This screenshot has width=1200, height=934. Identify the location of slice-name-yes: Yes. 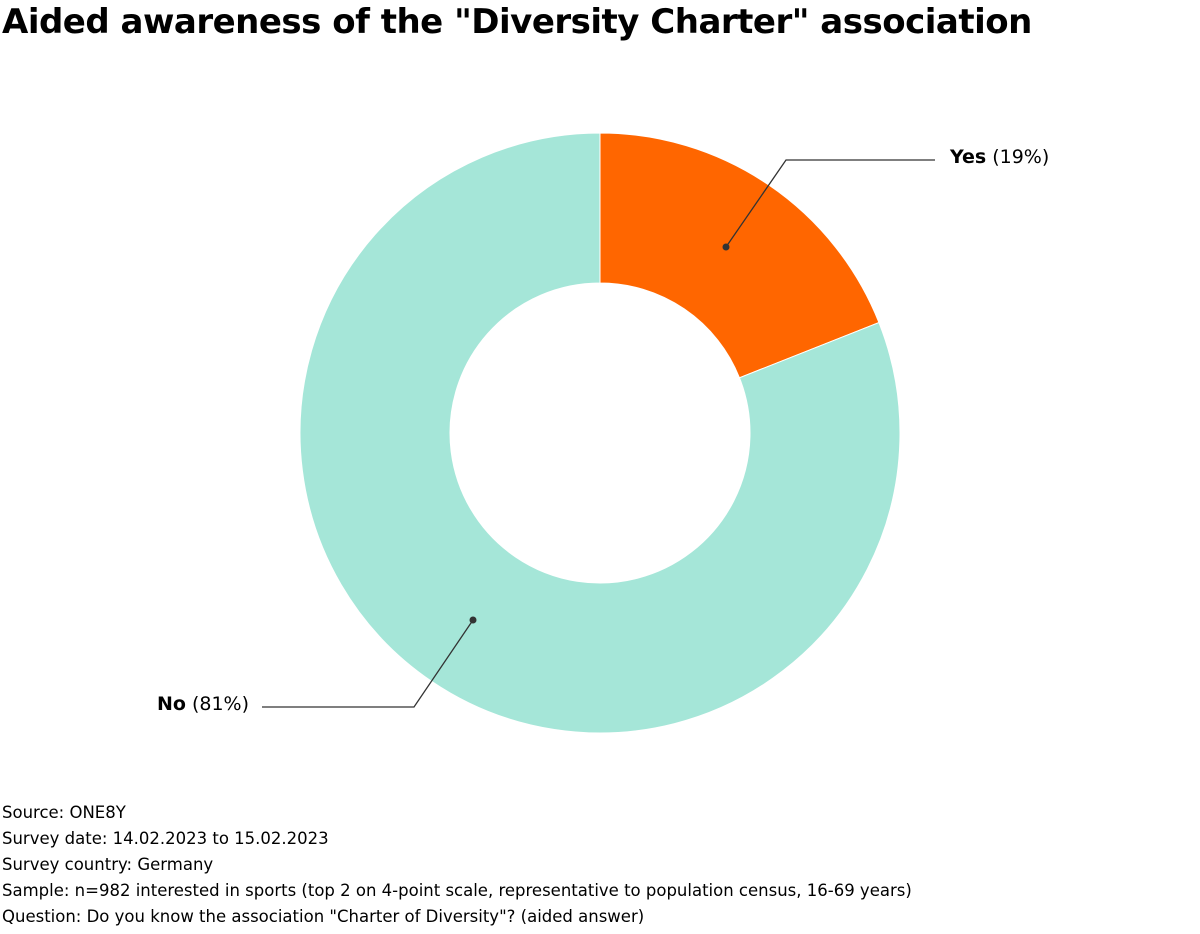
(967, 157).